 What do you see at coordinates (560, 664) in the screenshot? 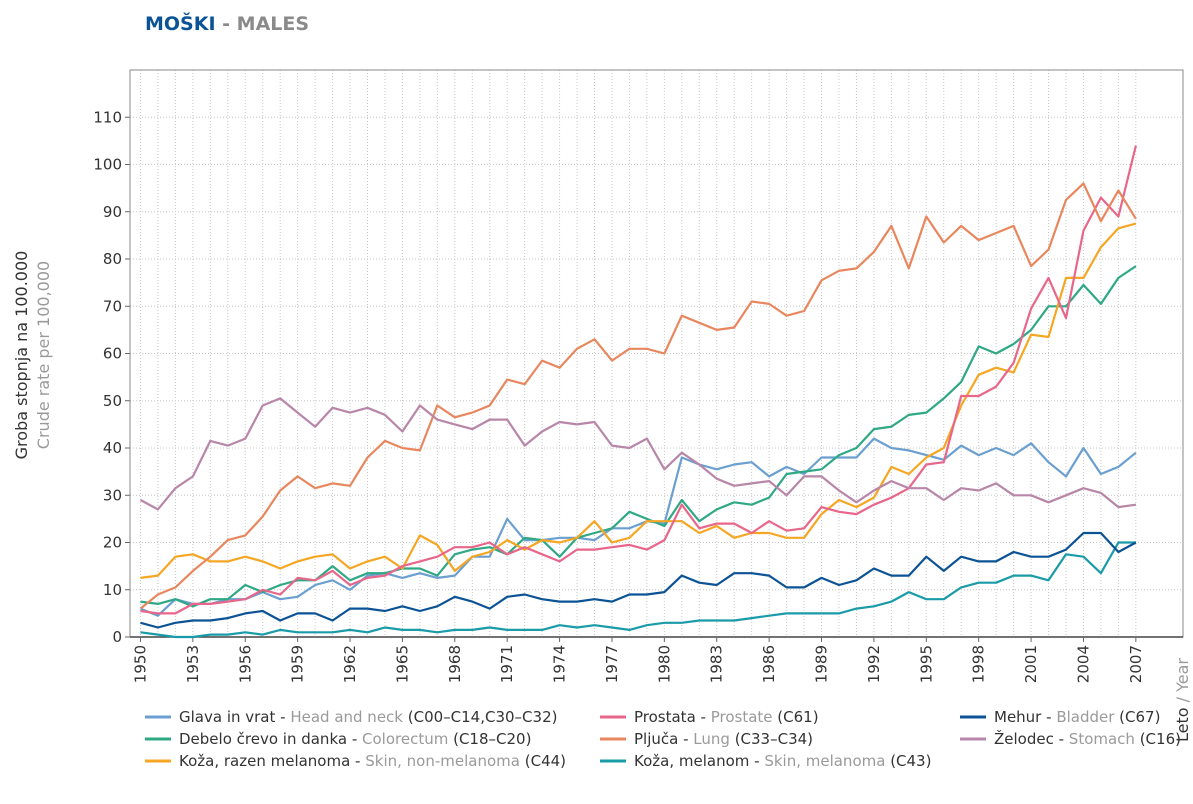
I see `x-tick-label: 1974` at bounding box center [560, 664].